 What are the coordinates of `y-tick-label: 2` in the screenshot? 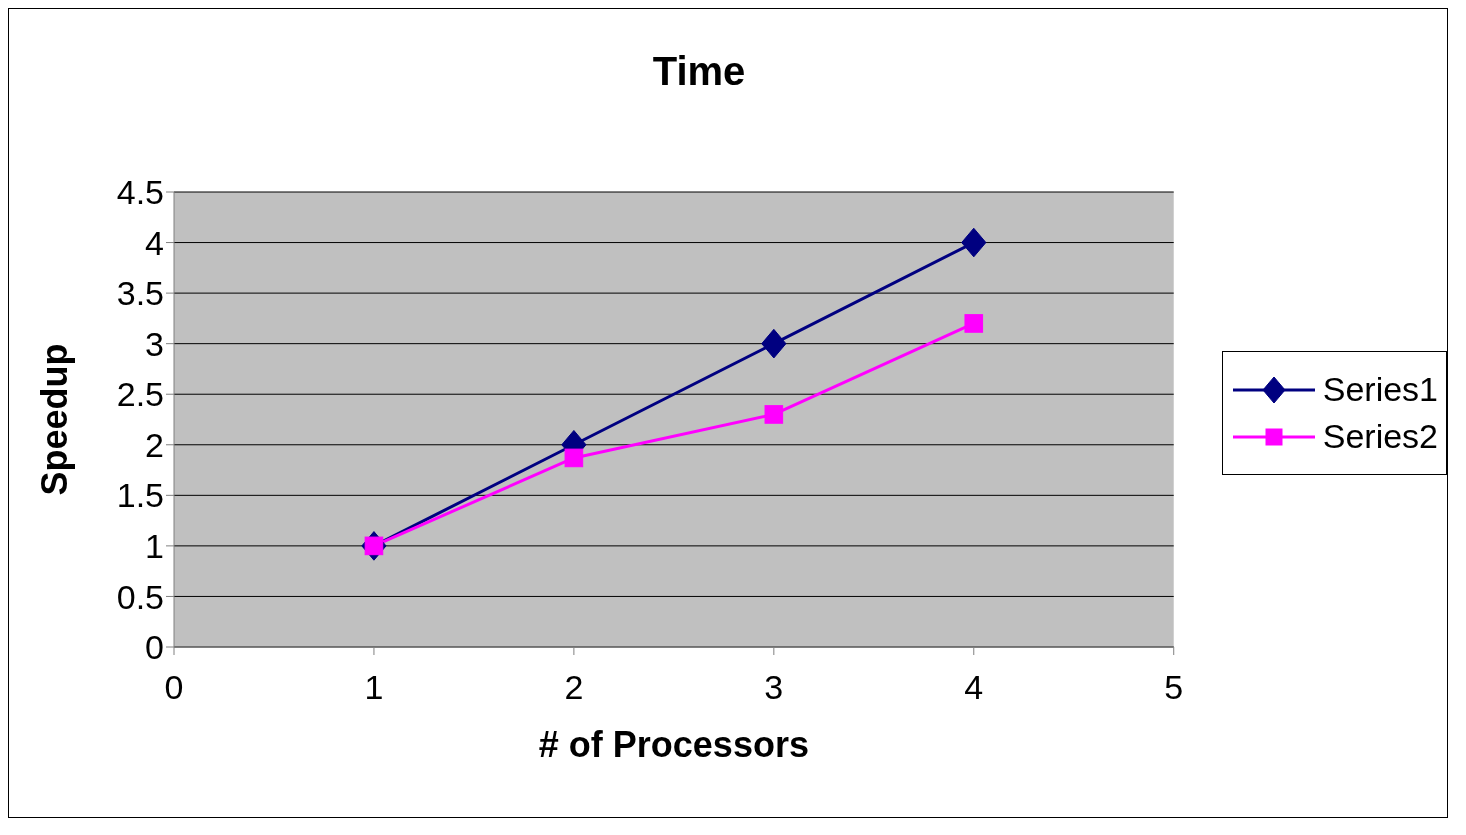 It's located at (154, 444).